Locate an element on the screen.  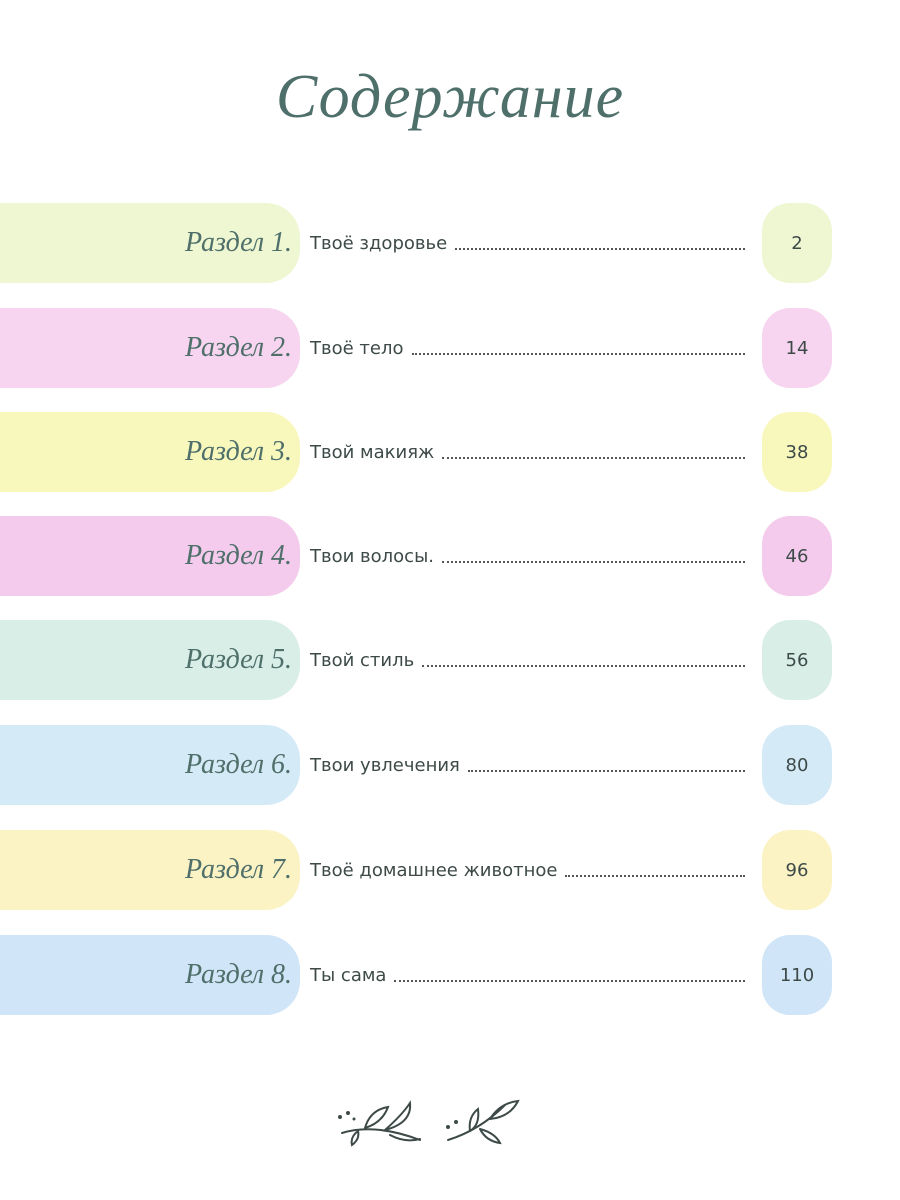
toc-row: Раздел 4. Твои волосы. 46 is located at coordinates (450, 556).